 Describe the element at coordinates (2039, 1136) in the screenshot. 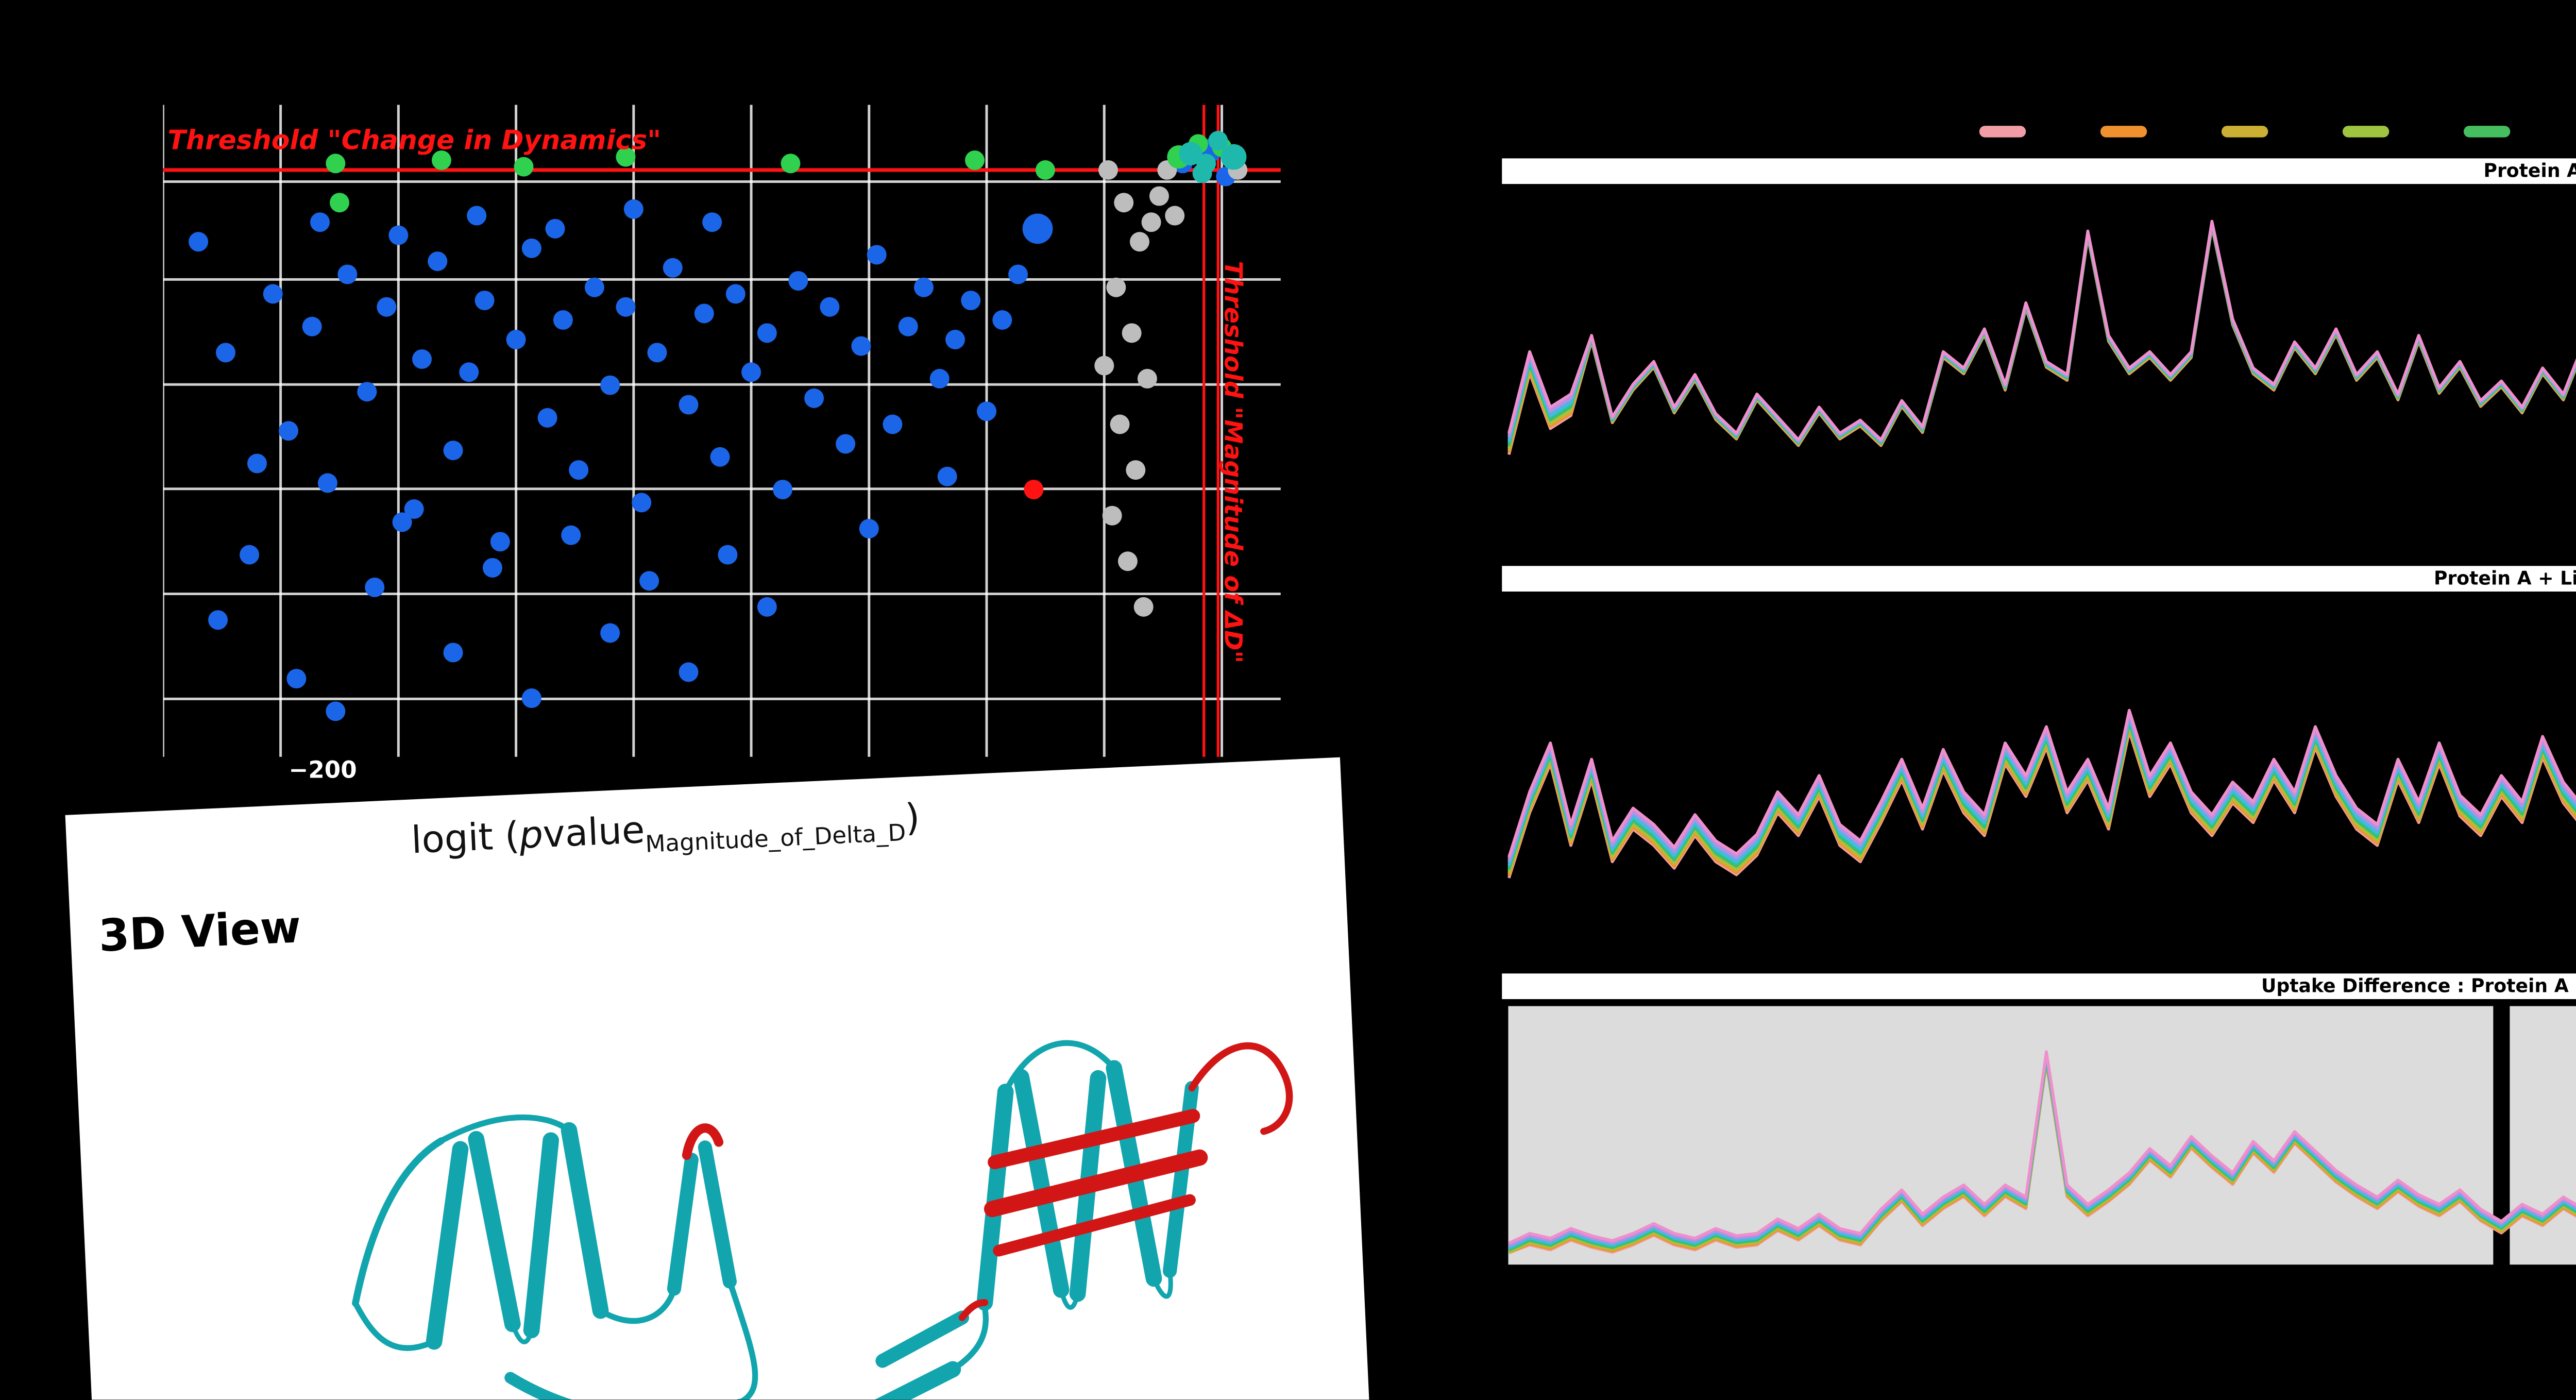

I see `uptake-difference-chart` at that location.